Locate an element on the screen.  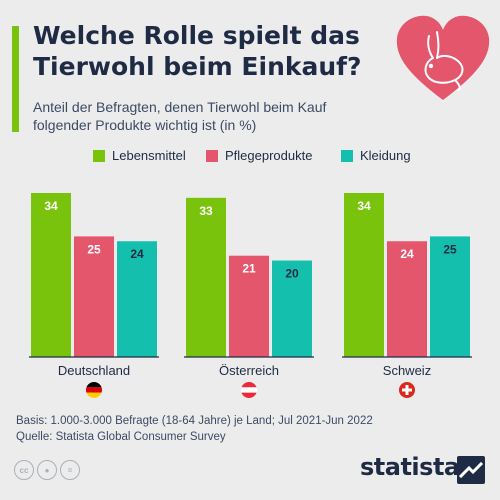
flag-switzerland-icon is located at coordinates (407, 390).